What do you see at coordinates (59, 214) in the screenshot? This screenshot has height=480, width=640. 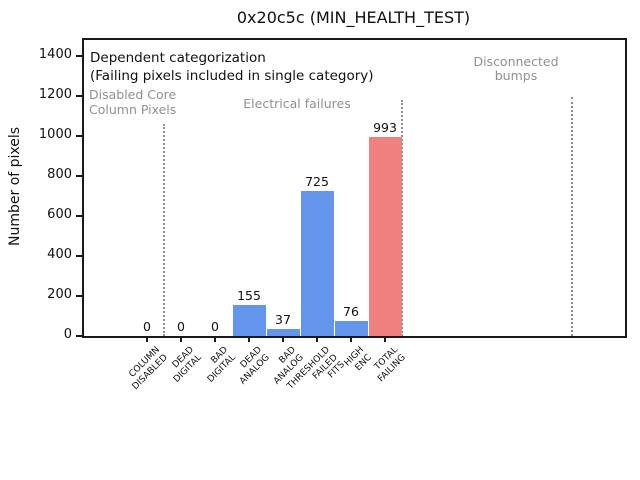 I see `y-tick-label: 600` at bounding box center [59, 214].